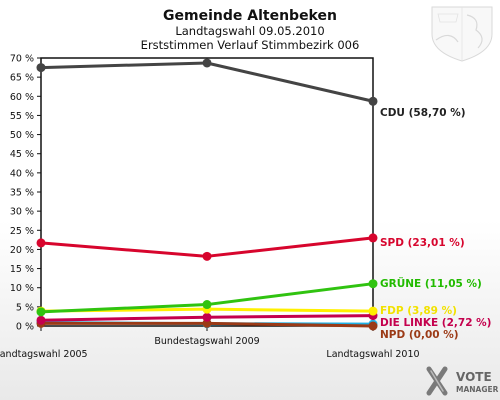 Image resolution: width=500 pixels, height=400 pixels. Describe the element at coordinates (22, 231) in the screenshot. I see `y-tick-label: 25 %` at that location.